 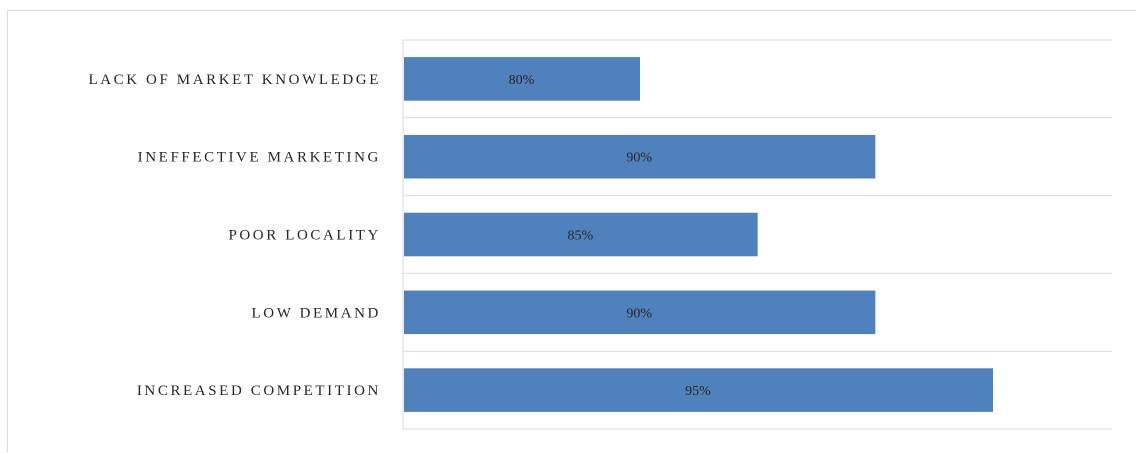 I want to click on data-label: 80%, so click(x=522, y=80).